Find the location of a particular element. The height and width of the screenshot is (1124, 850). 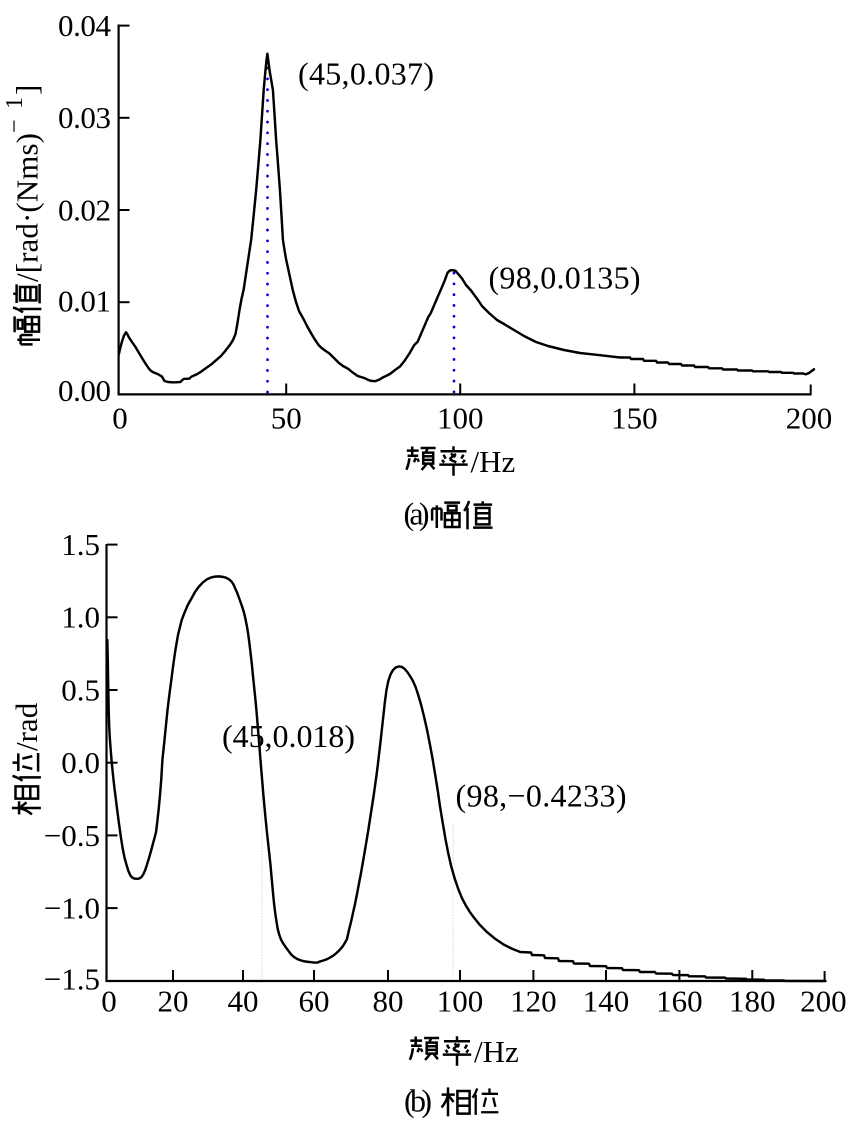

svg-text: 150 is located at coordinates (634, 418).